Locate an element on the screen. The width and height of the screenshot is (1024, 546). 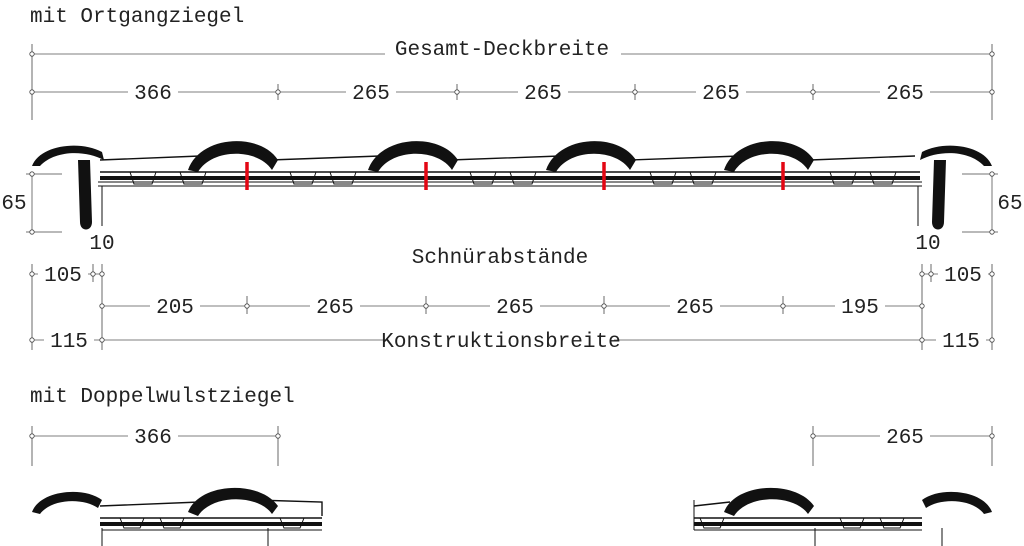
construction-width-dimension: 115 Konstruktionsbreite 115 is located at coordinates (512, 341).